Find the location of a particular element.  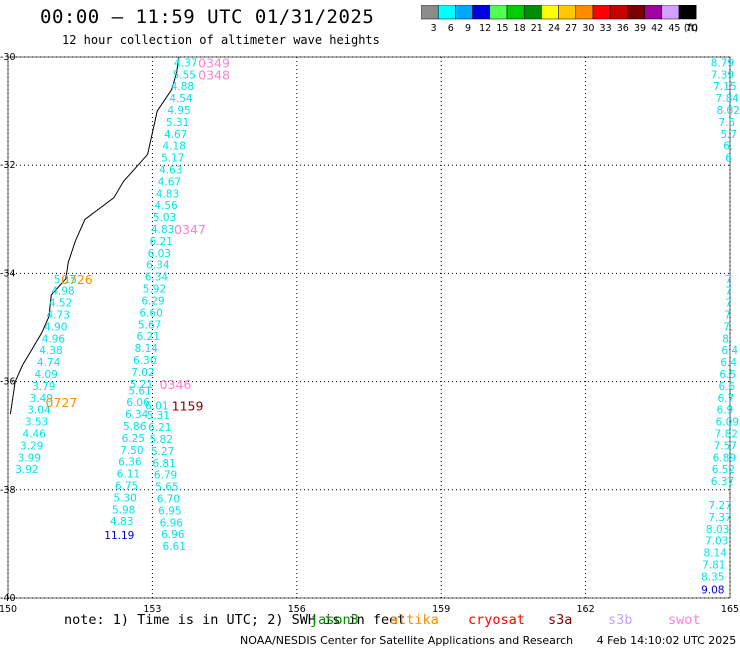

wave-height-value: 5.27 is located at coordinates (162, 452).